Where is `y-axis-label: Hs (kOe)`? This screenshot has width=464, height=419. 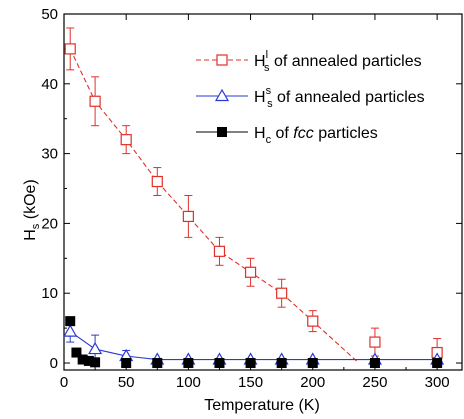 y-axis-label: Hs (kOe) is located at coordinates (32, 210).